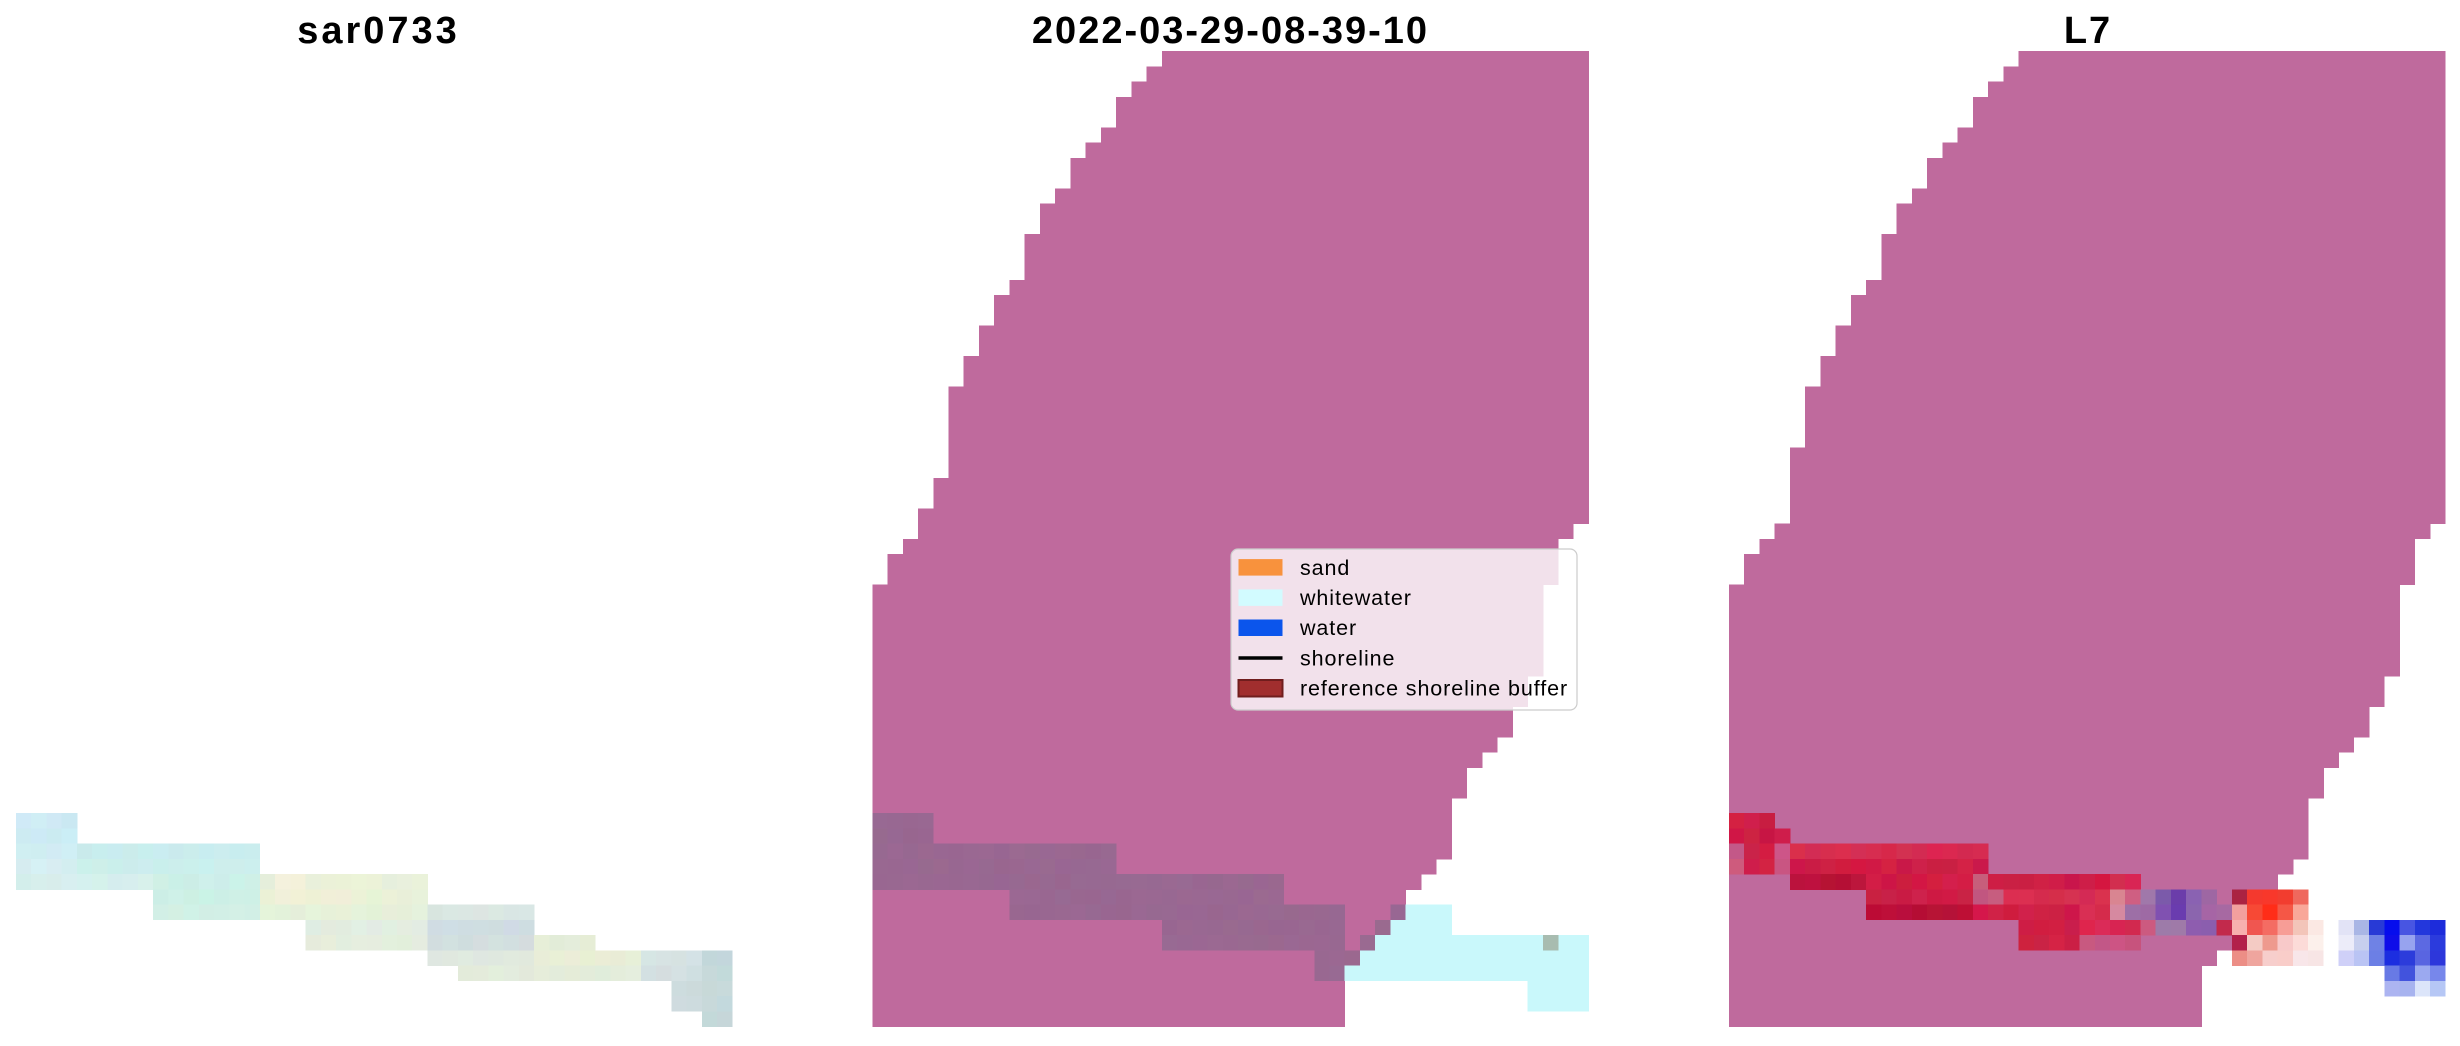  Describe the element at coordinates (2088, 31) in the screenshot. I see `svg-text: L7` at that location.